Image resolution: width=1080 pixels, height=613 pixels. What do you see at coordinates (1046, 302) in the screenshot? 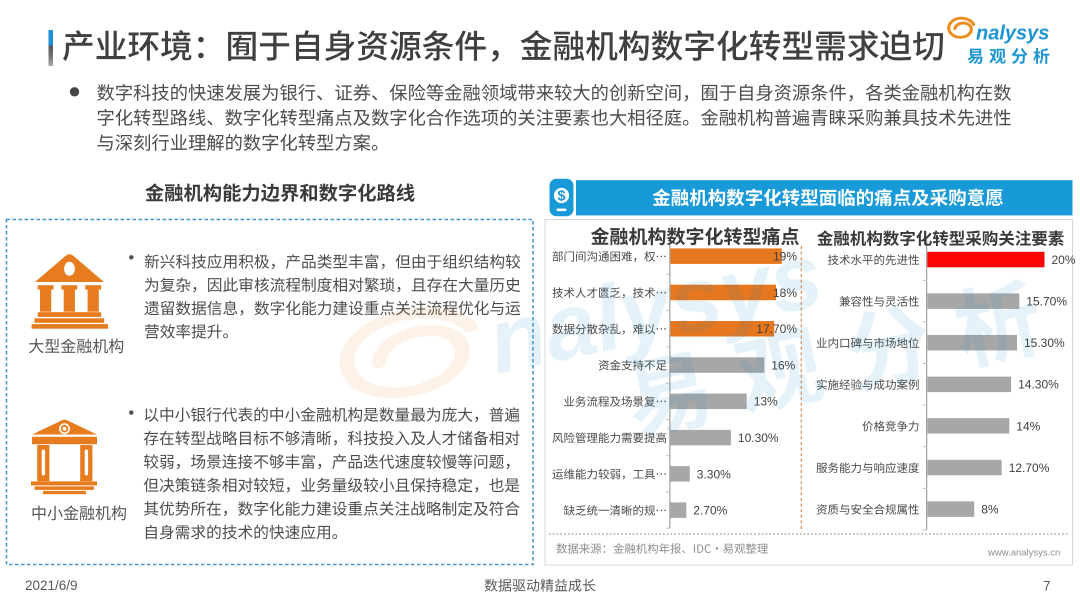
I see `svg-text: 15.70%` at bounding box center [1046, 302].